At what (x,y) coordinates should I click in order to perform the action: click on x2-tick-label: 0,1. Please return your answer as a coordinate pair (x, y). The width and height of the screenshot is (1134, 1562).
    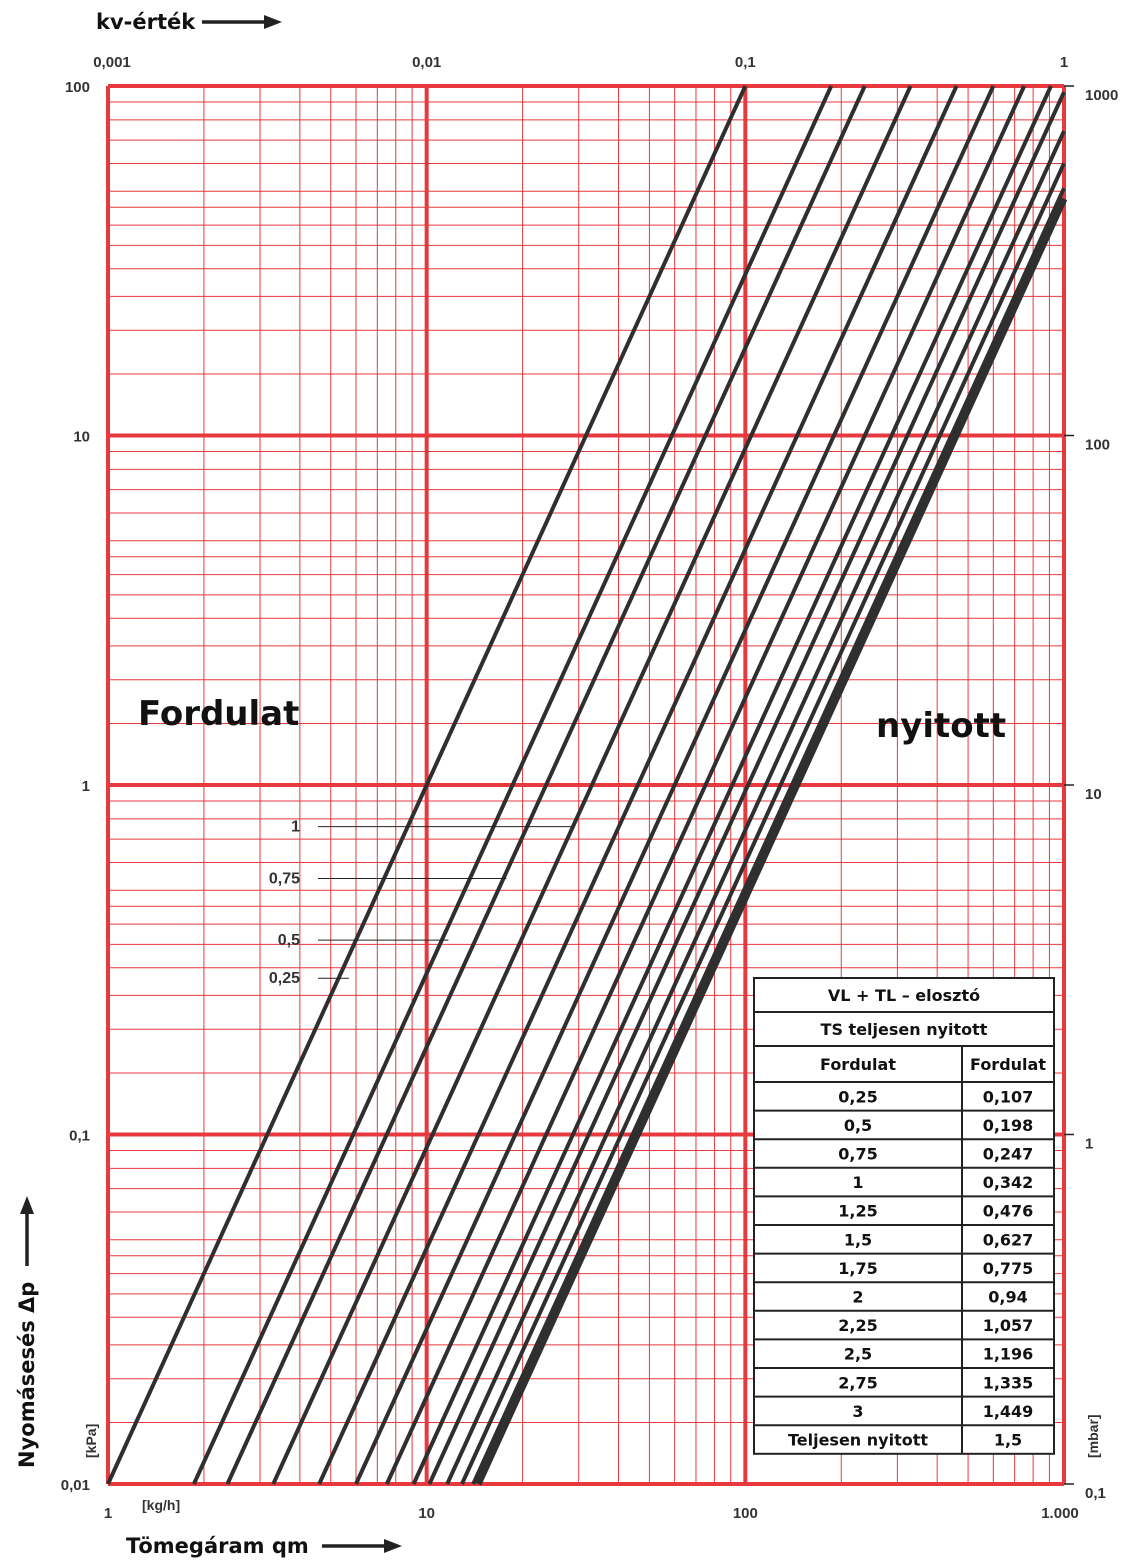
    Looking at the image, I should click on (745, 62).